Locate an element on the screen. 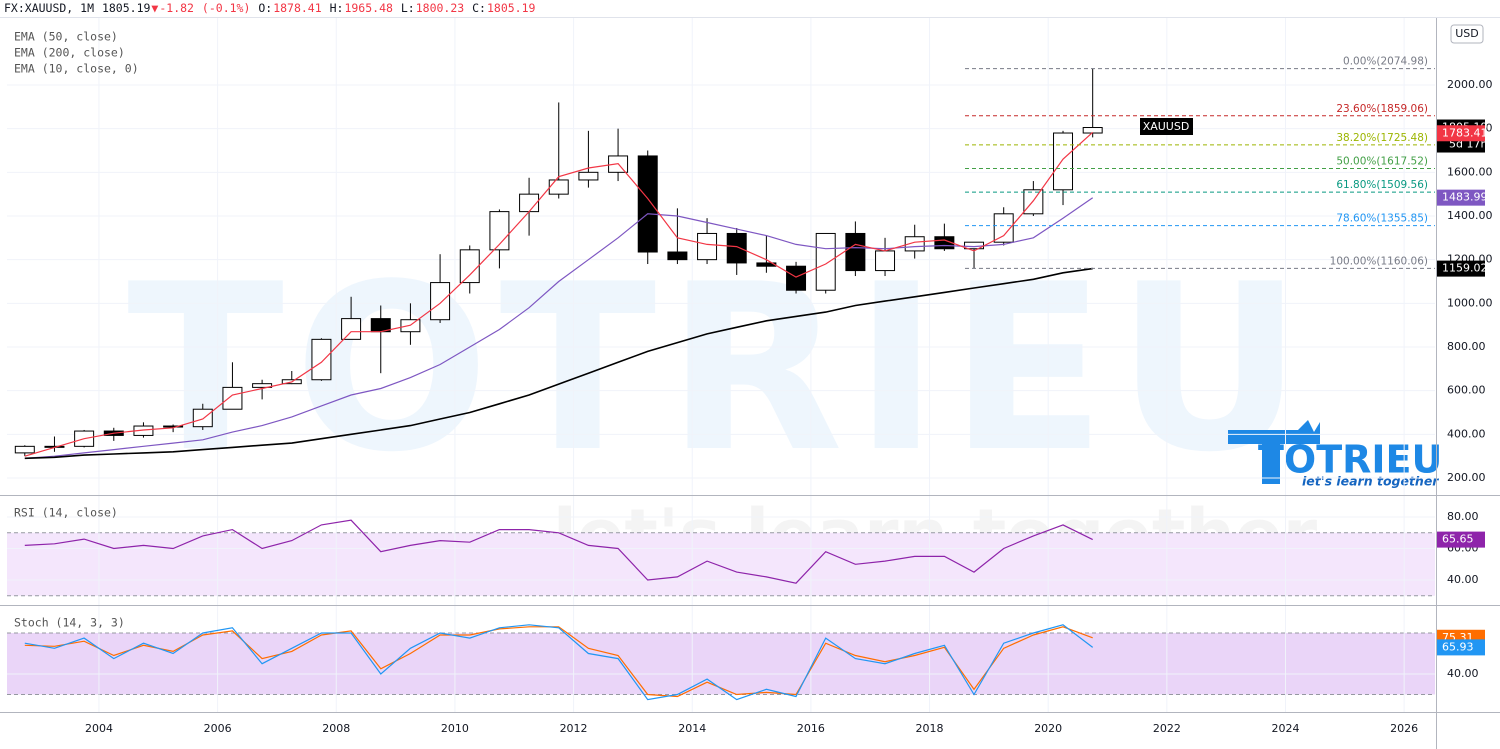 The width and height of the screenshot is (1500, 749). x-tick-label: 2024 is located at coordinates (1285, 728).